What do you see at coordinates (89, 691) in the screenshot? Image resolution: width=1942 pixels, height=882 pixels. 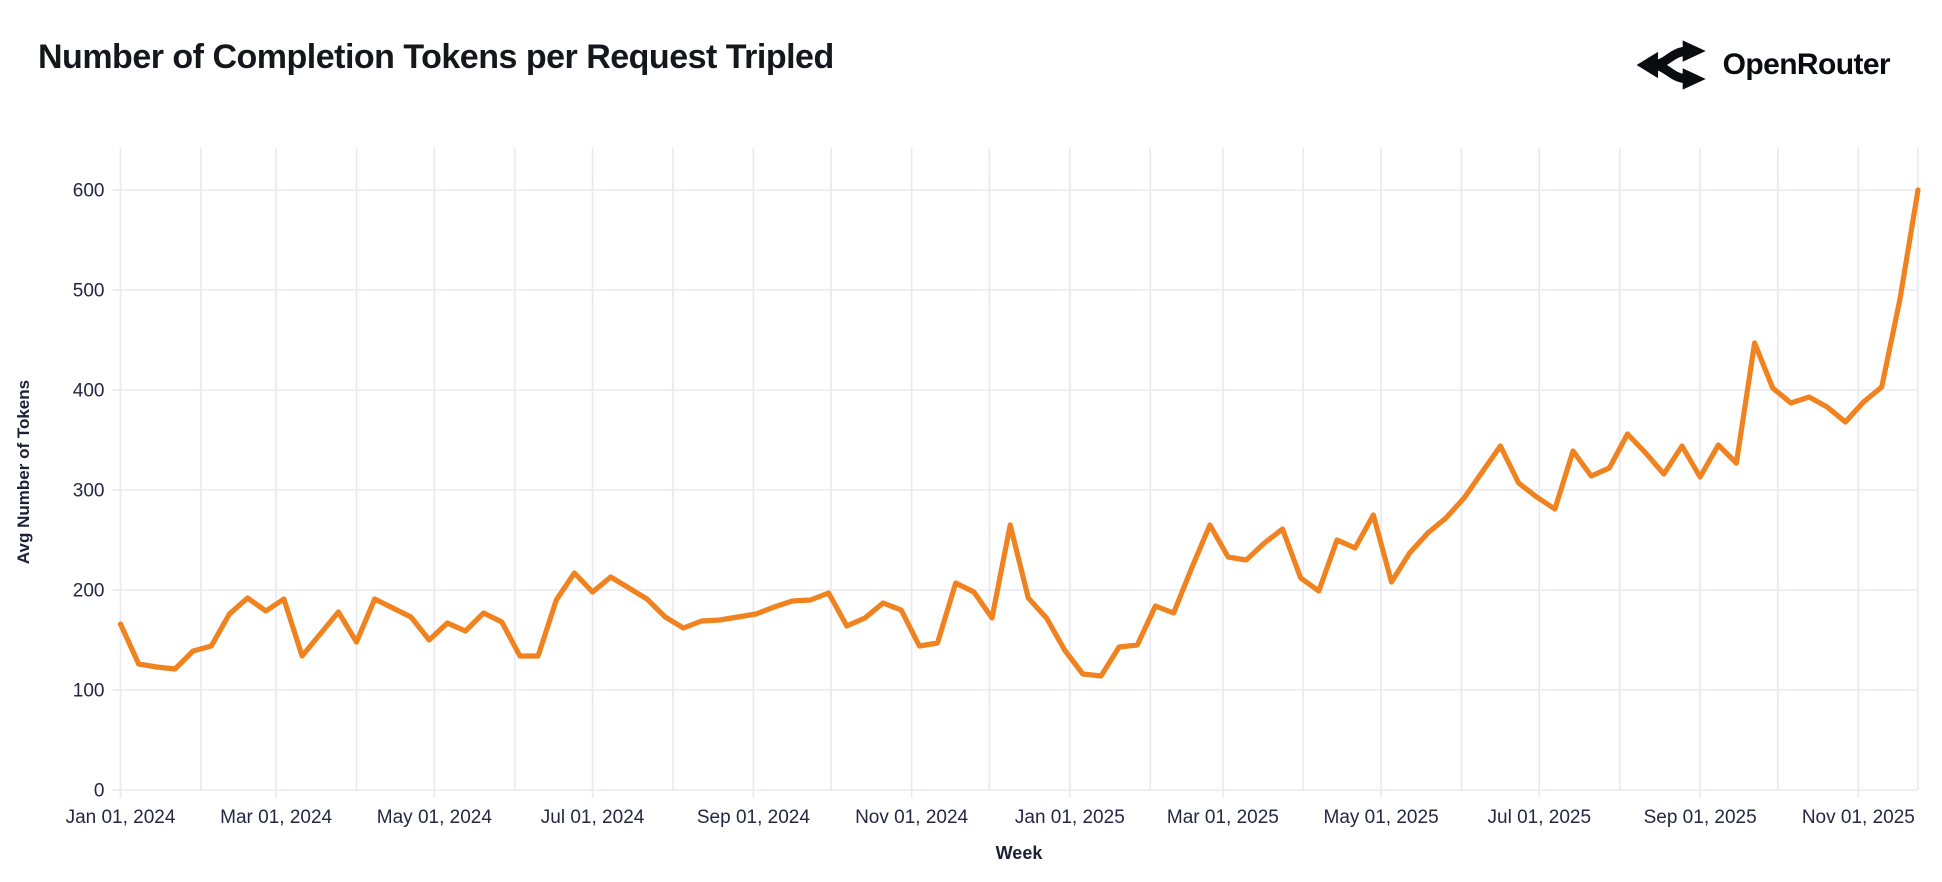 I see `y-tick-label: 100` at bounding box center [89, 691].